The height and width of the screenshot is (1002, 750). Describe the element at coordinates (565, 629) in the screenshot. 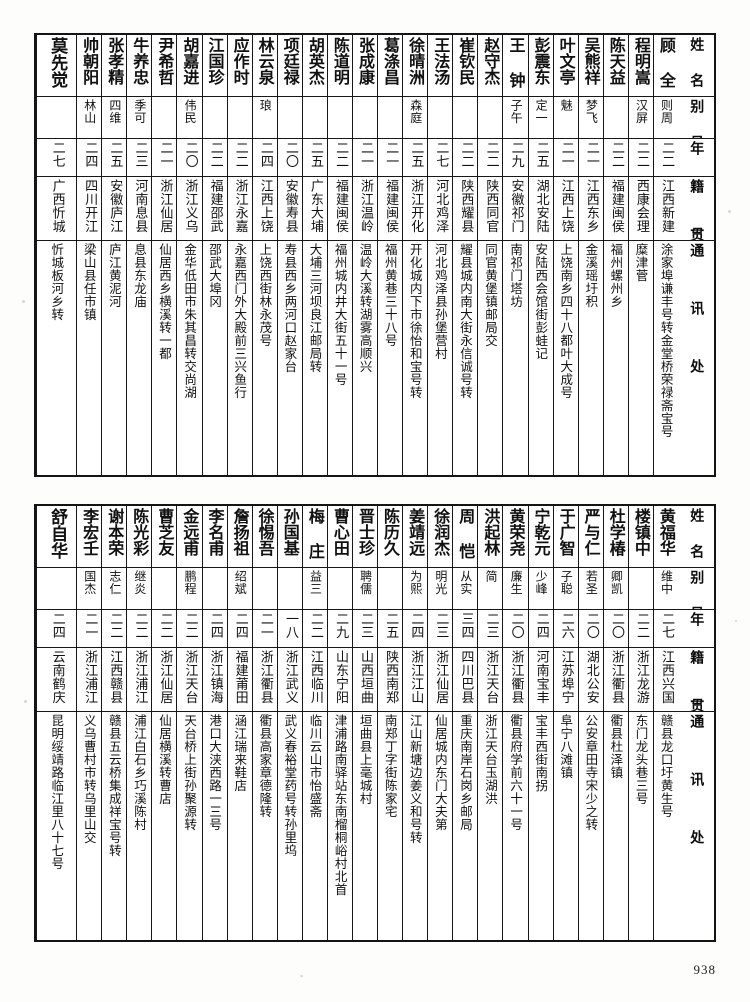

I see `cell-age: 二六` at that location.